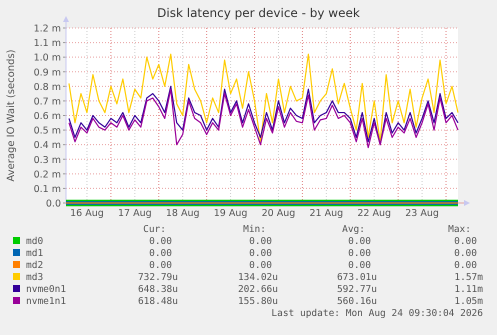 The image size is (497, 335). What do you see at coordinates (47, 72) in the screenshot?
I see `y-tick-label: 0.9 m` at bounding box center [47, 72].